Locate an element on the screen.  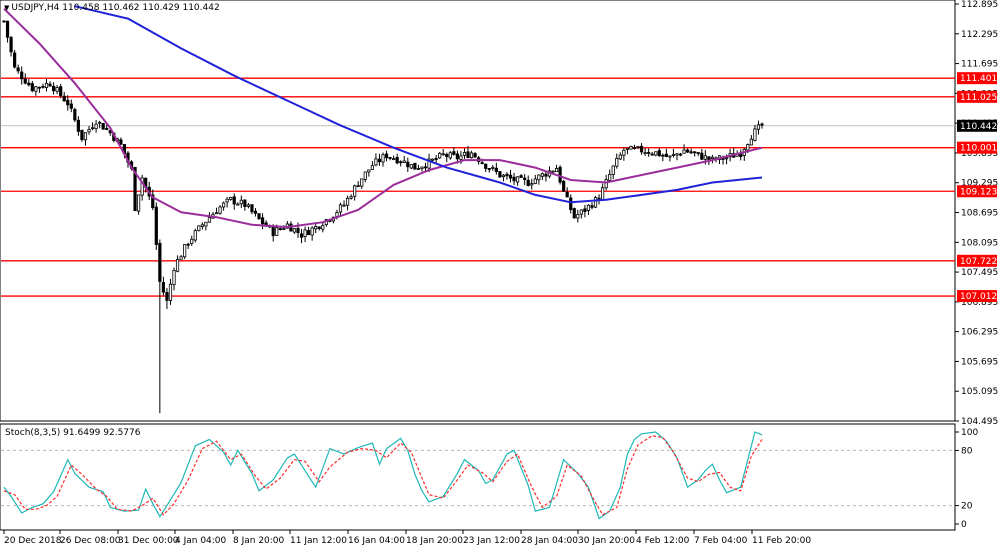
symbol-label: USDJPY,H4 is located at coordinates (35, 8).